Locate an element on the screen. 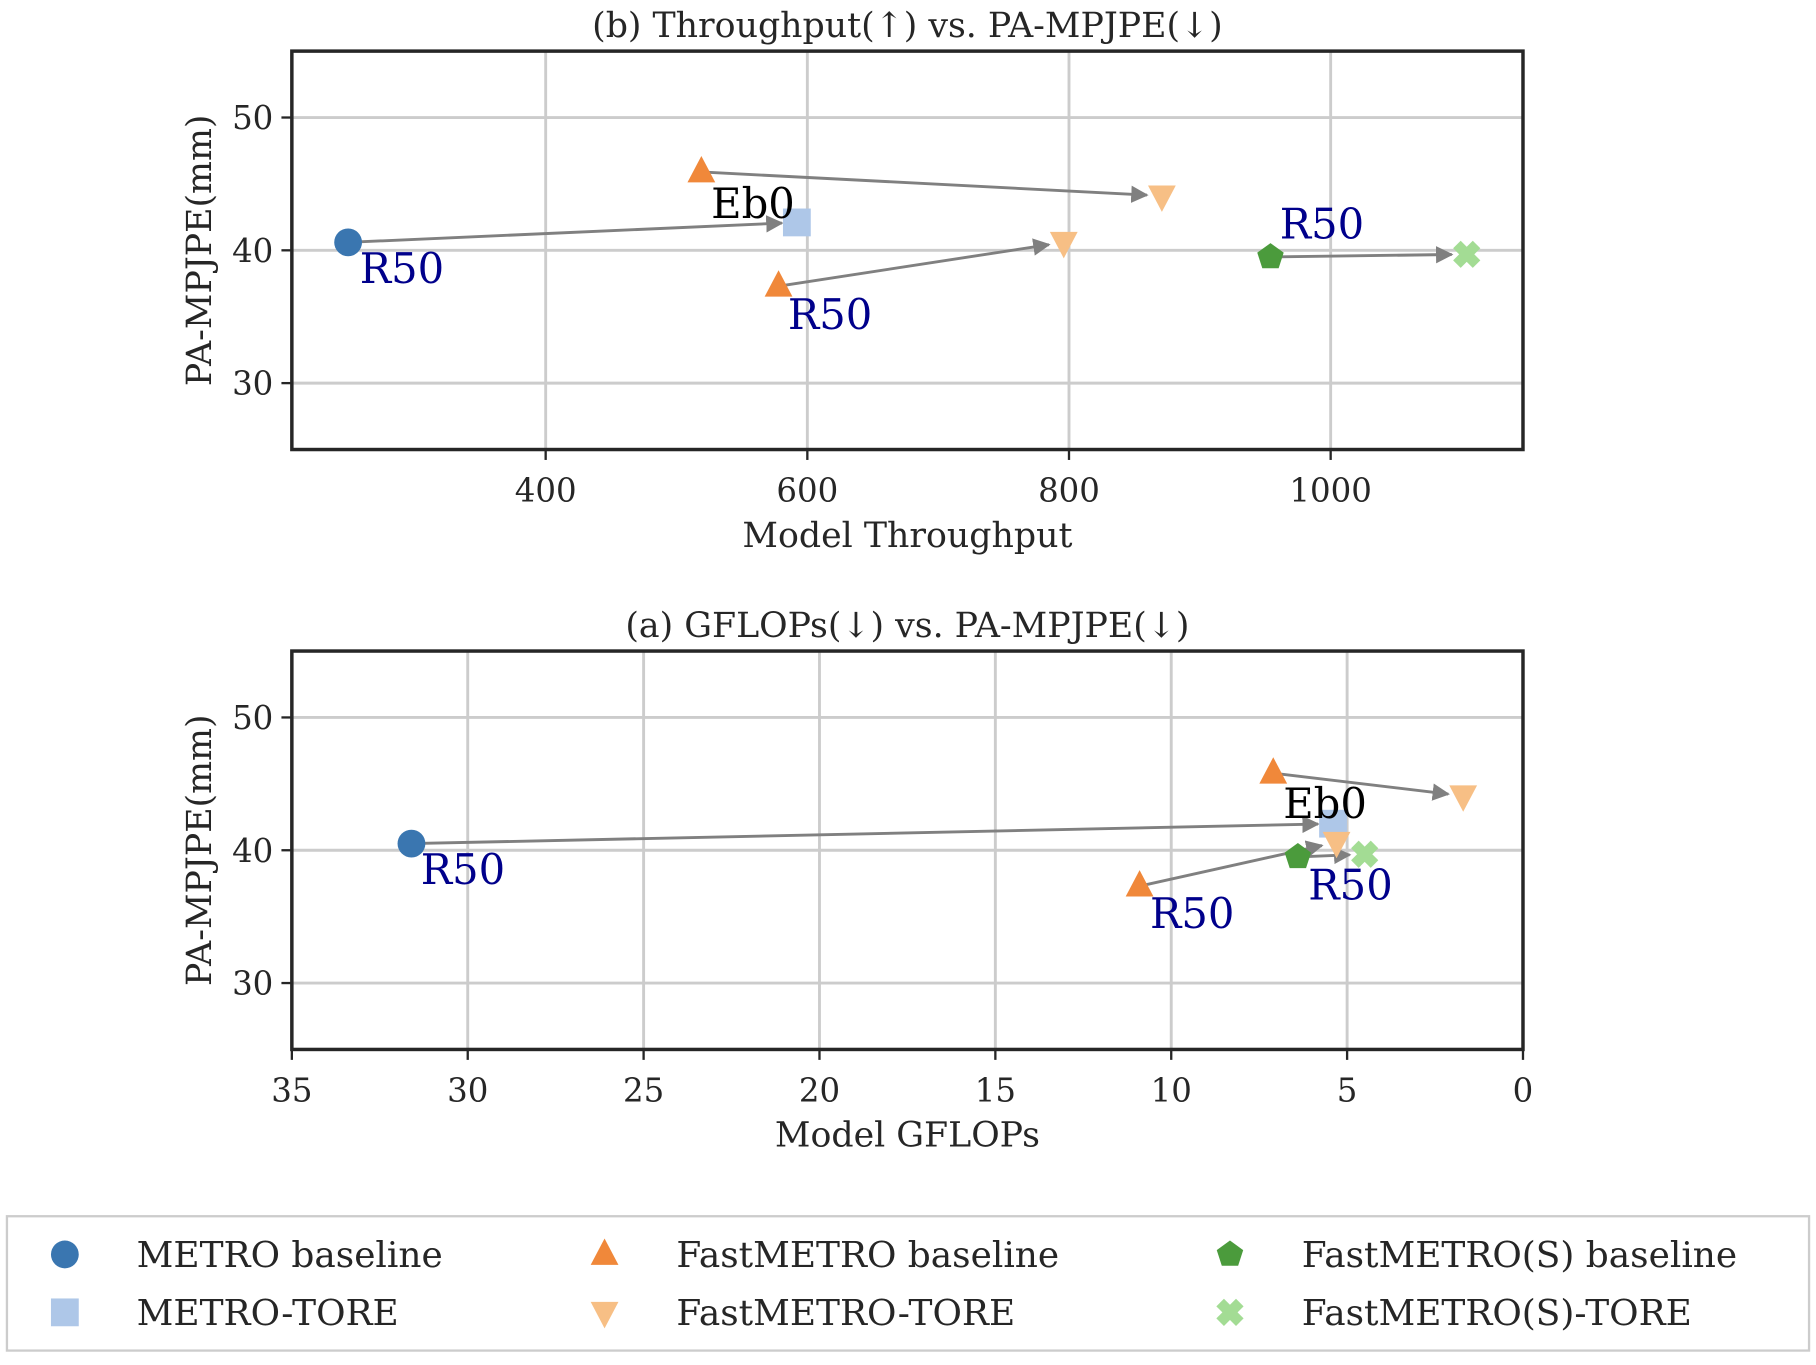  legend-label: FastMETRO(S) baseline is located at coordinates (1519, 1255).